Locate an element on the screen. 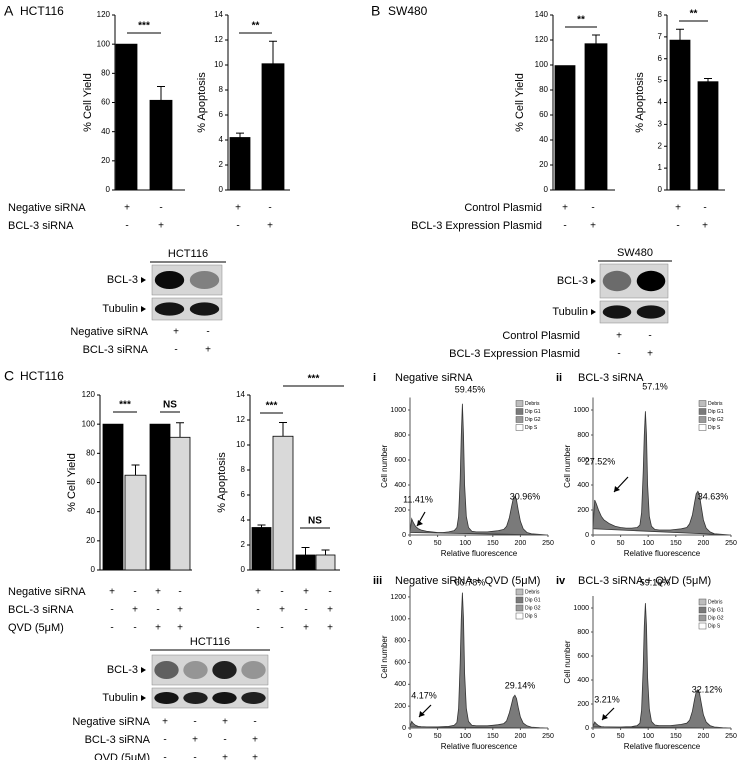 Image resolution: width=746 pixels, height=760 pixels. legend-label: Dip G1 is located at coordinates (716, 412).